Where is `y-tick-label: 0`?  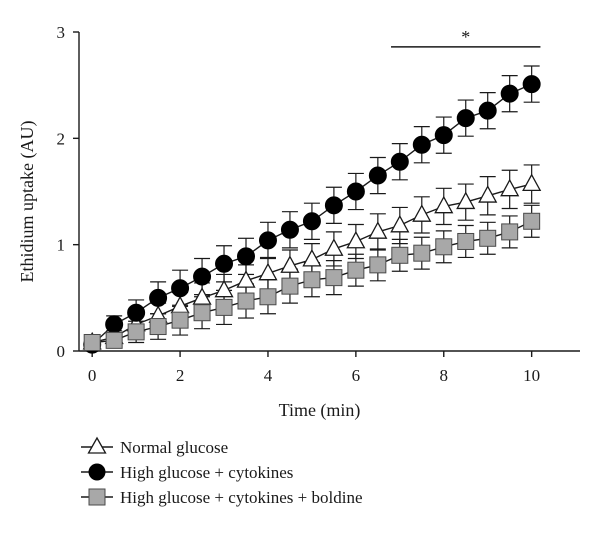
y-tick-label: 0 is located at coordinates (61, 351).